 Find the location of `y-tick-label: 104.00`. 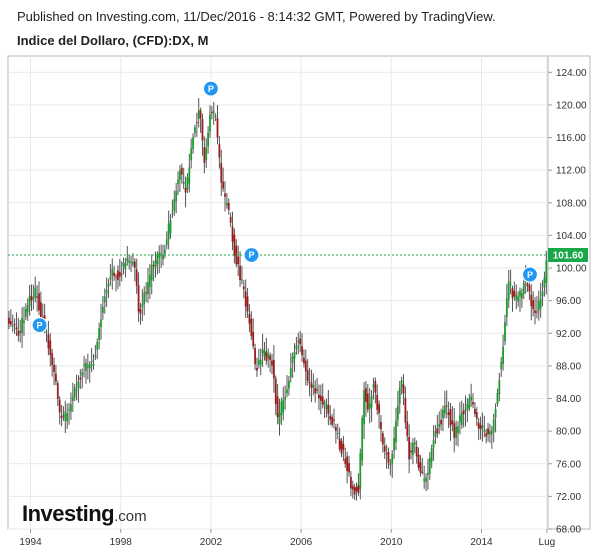

y-tick-label: 104.00 is located at coordinates (571, 236).